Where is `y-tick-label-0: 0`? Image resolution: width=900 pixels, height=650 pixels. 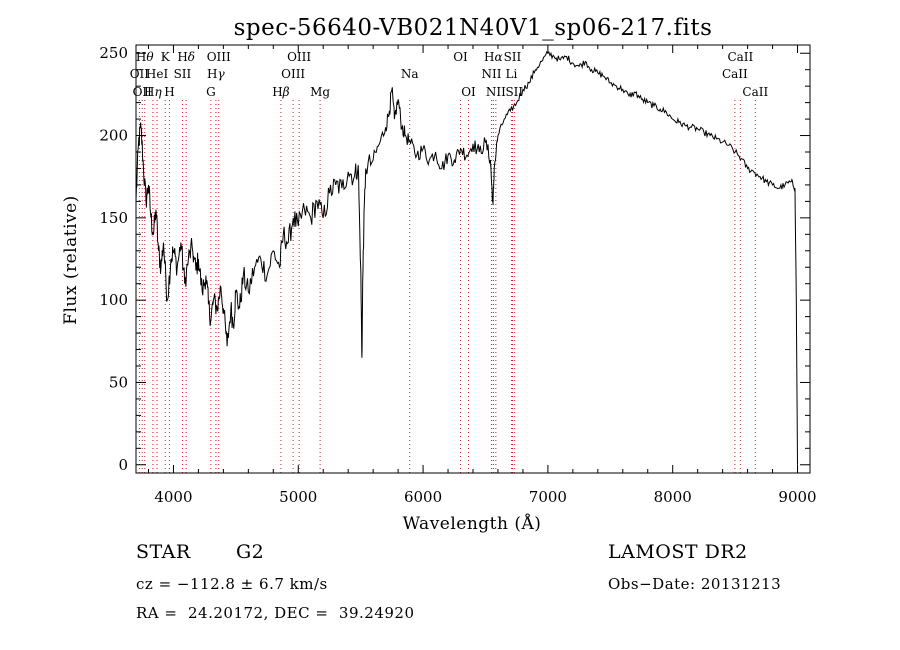 y-tick-label-0: 0 is located at coordinates (123, 465).